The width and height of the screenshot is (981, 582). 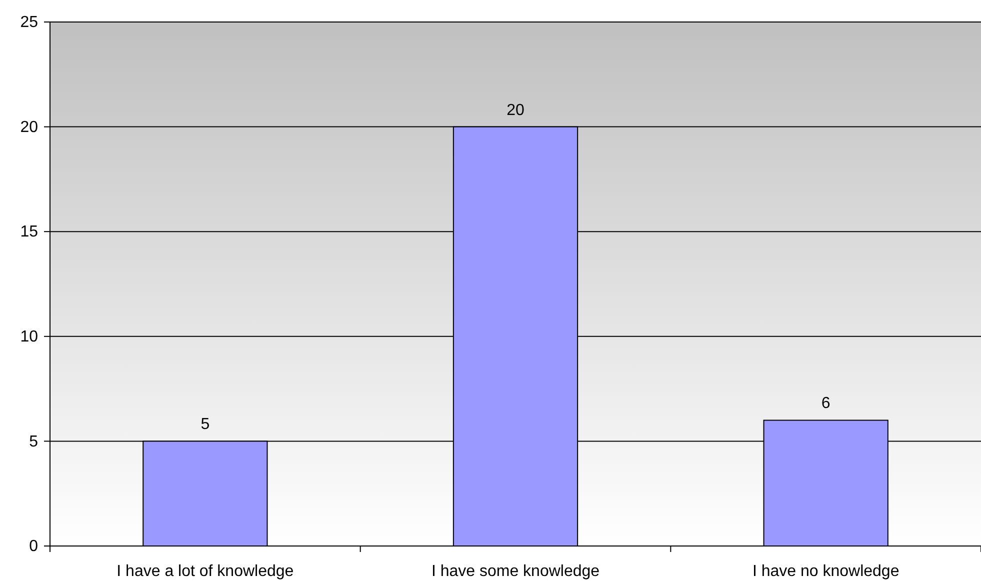 What do you see at coordinates (33, 441) in the screenshot?
I see `y-tick-label: 5` at bounding box center [33, 441].